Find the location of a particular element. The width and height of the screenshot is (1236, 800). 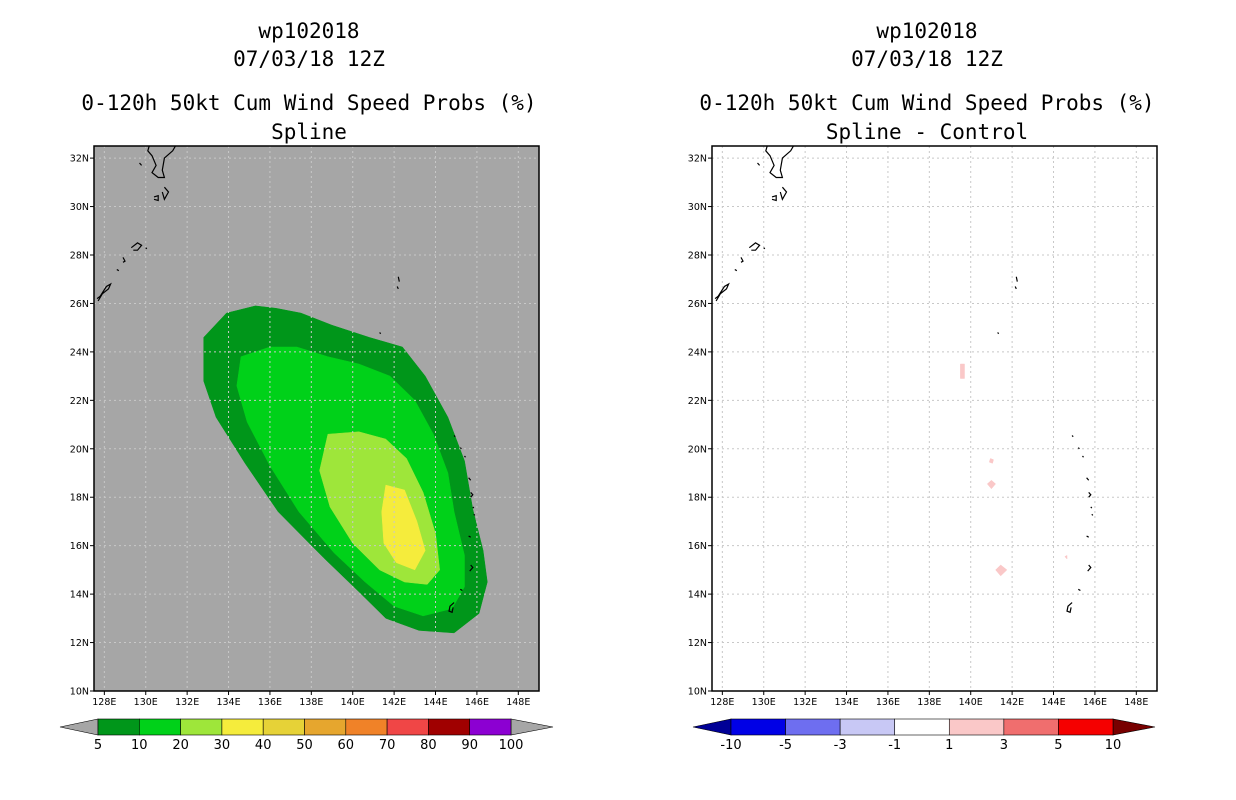

x-tick-label: 128E is located at coordinates (104, 702).